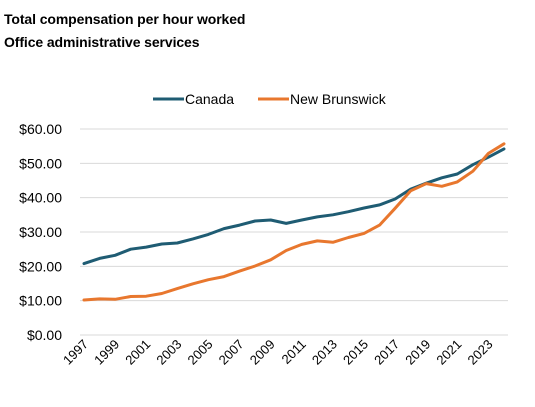 The image size is (535, 407). Describe the element at coordinates (125, 19) in the screenshot. I see `chart-title: Total compensation per hour worked` at that location.